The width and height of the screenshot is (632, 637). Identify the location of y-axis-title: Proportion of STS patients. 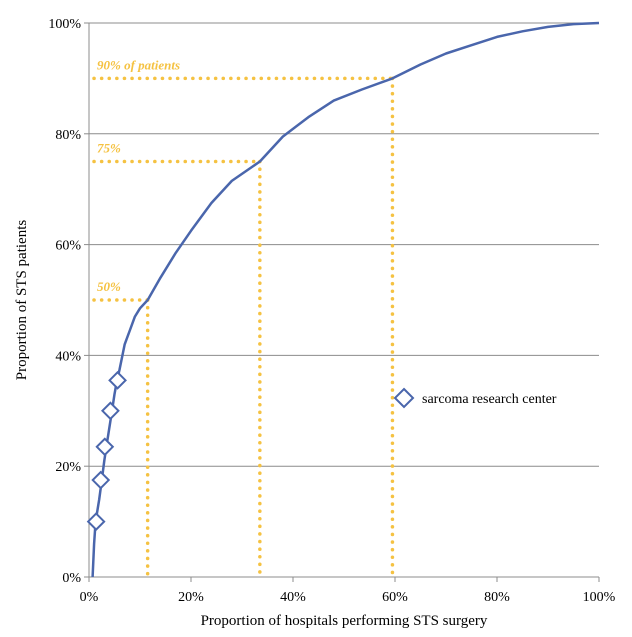
(22, 300).